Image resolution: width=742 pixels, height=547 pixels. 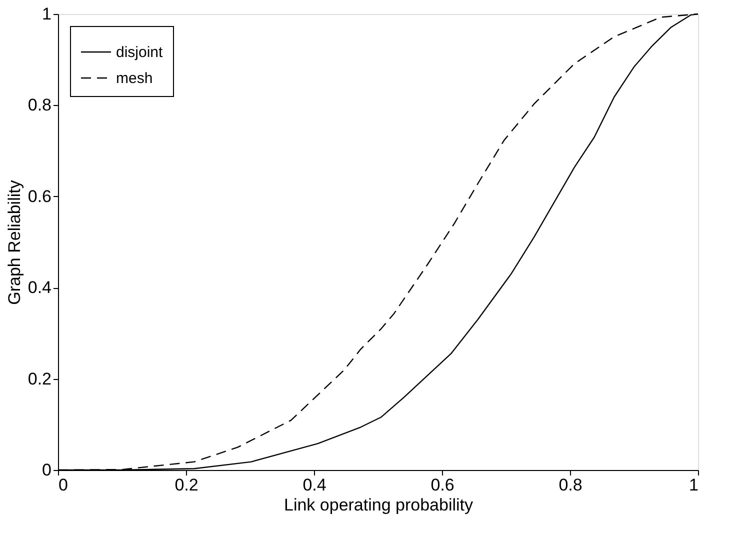 What do you see at coordinates (186, 485) in the screenshot?
I see `x-tick-label: 0.2` at bounding box center [186, 485].